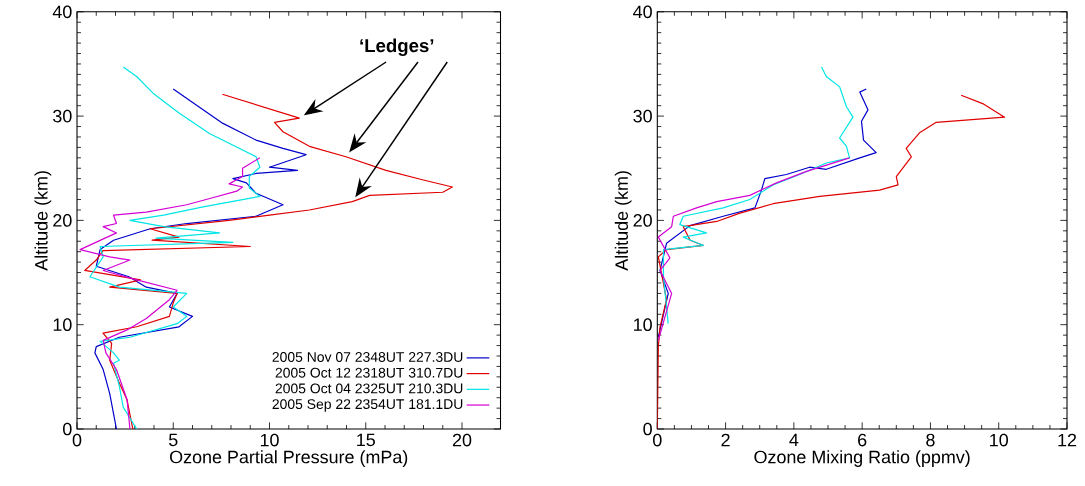 This screenshot has width=1085, height=486. What do you see at coordinates (369, 388) in the screenshot?
I see `legend-label: 2005 Oct 04 2325UT 210.3DU` at bounding box center [369, 388].